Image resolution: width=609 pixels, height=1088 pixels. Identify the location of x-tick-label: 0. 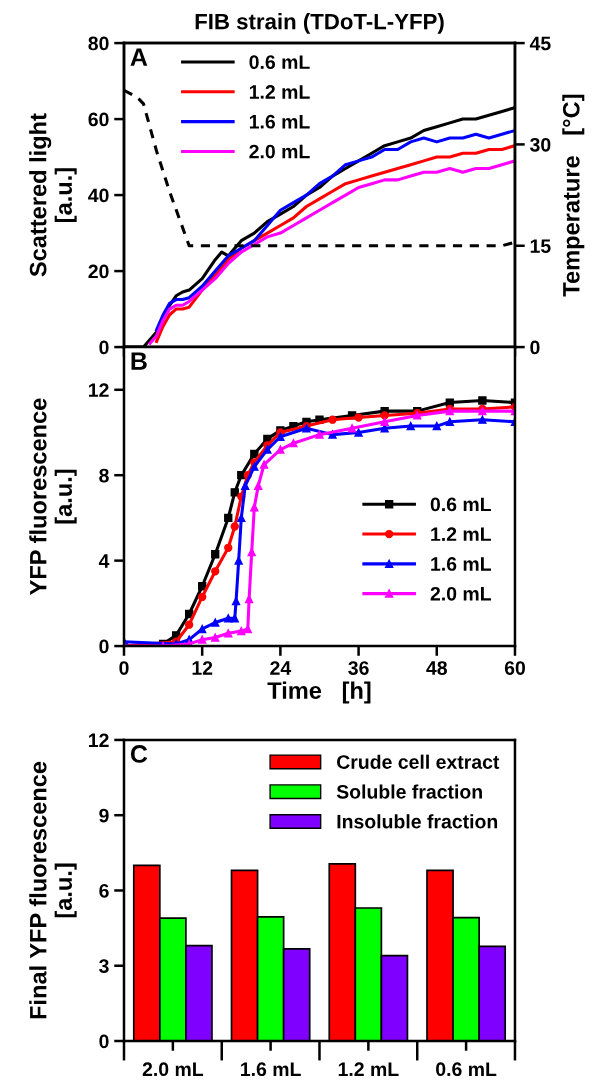
(124, 668).